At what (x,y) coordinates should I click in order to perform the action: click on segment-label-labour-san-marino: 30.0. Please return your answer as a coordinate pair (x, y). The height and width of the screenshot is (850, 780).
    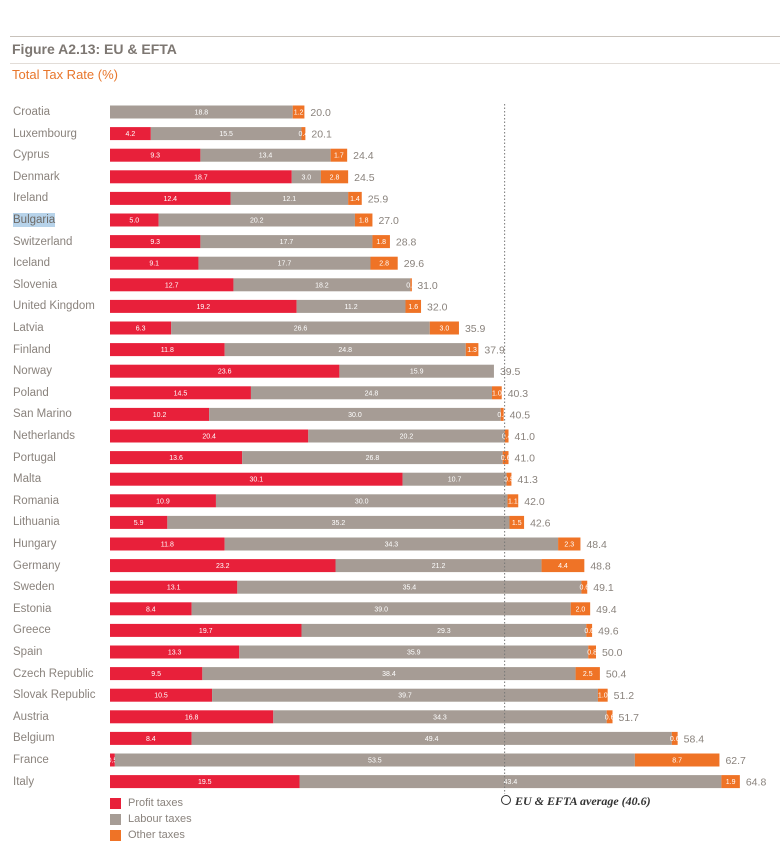
    Looking at the image, I should click on (355, 415).